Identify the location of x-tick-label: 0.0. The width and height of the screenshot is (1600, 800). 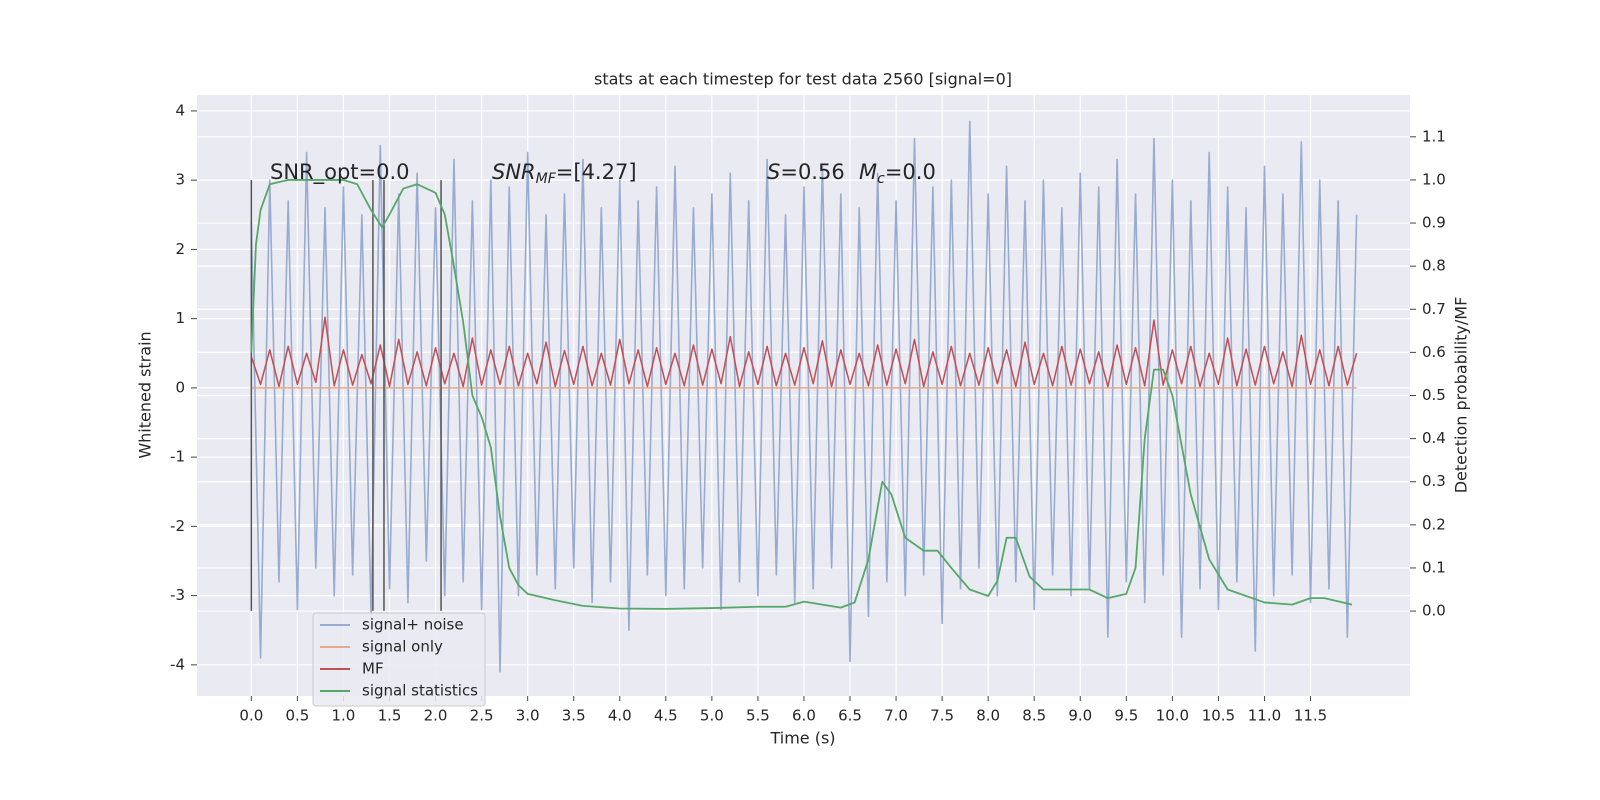
(251, 716).